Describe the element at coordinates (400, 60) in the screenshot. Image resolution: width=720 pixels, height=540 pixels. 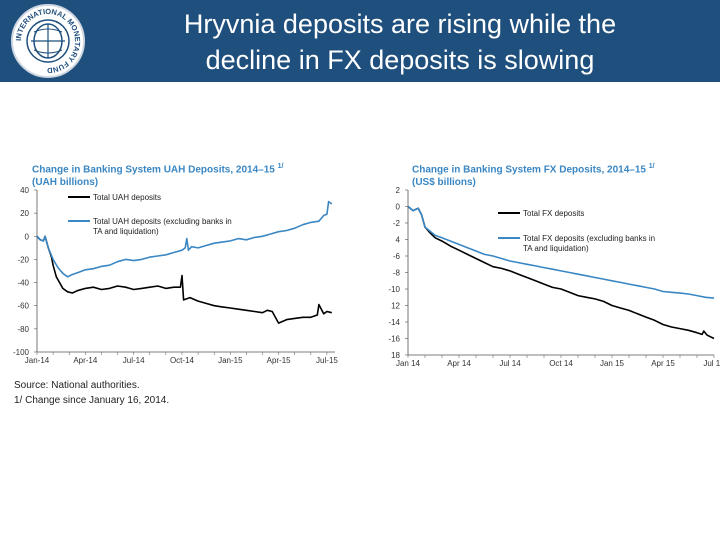
I see `title-line-2: decline in FX deposits is slowing` at that location.